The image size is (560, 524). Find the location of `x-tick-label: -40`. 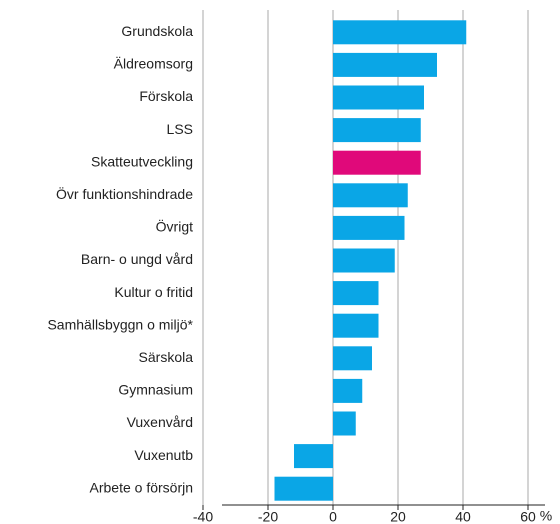

x-tick-label: -40 is located at coordinates (203, 516).